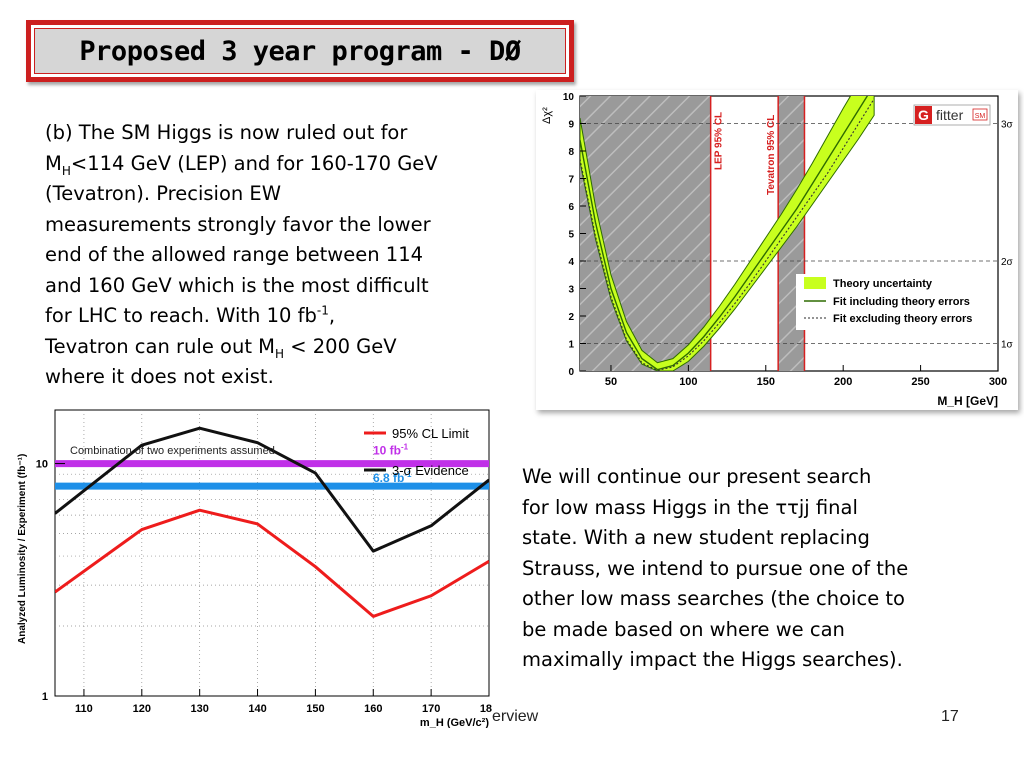  I want to click on x-tick-label: 160, so click(373, 709).